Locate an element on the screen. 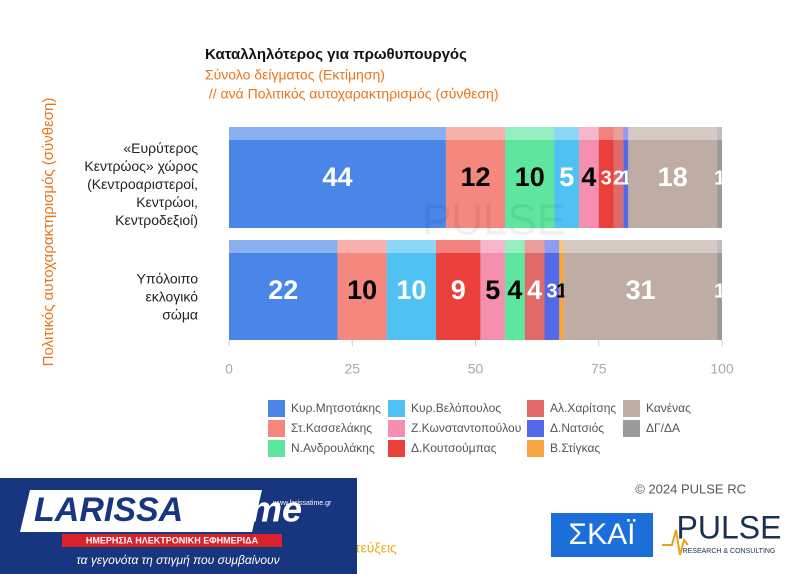 This screenshot has width=794, height=574. skai-logo-box is located at coordinates (602, 535).